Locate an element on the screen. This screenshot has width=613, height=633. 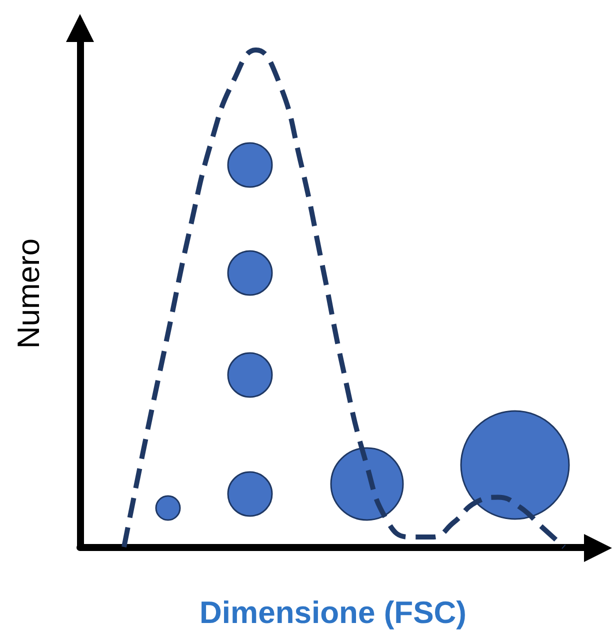
y-axis-title: Numero is located at coordinates (28, 293).